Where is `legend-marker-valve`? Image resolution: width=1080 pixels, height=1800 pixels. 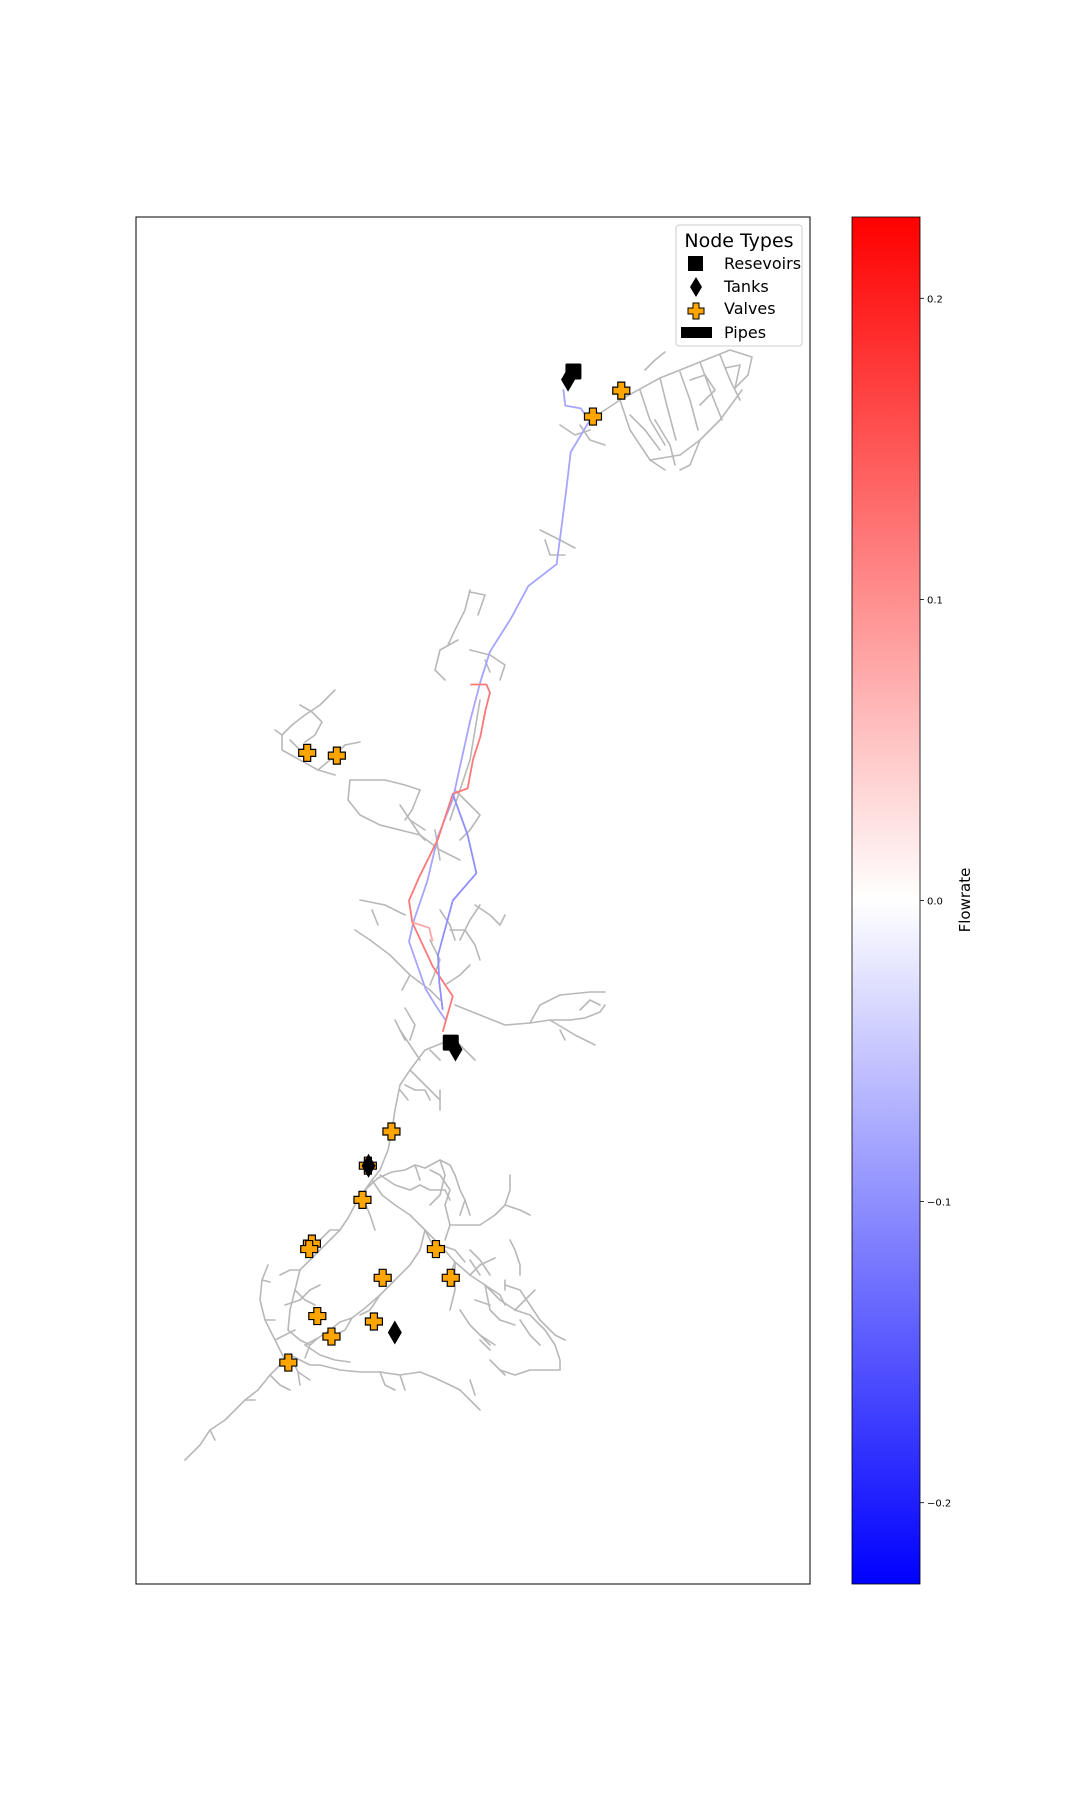
legend-marker-valve is located at coordinates (696, 311).